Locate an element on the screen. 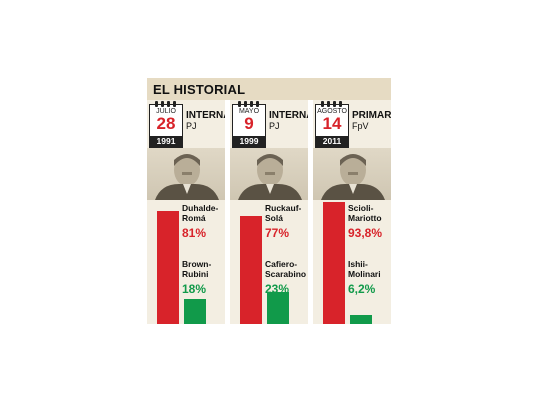  runner-up-name-line1: Ishii- is located at coordinates (358, 264).